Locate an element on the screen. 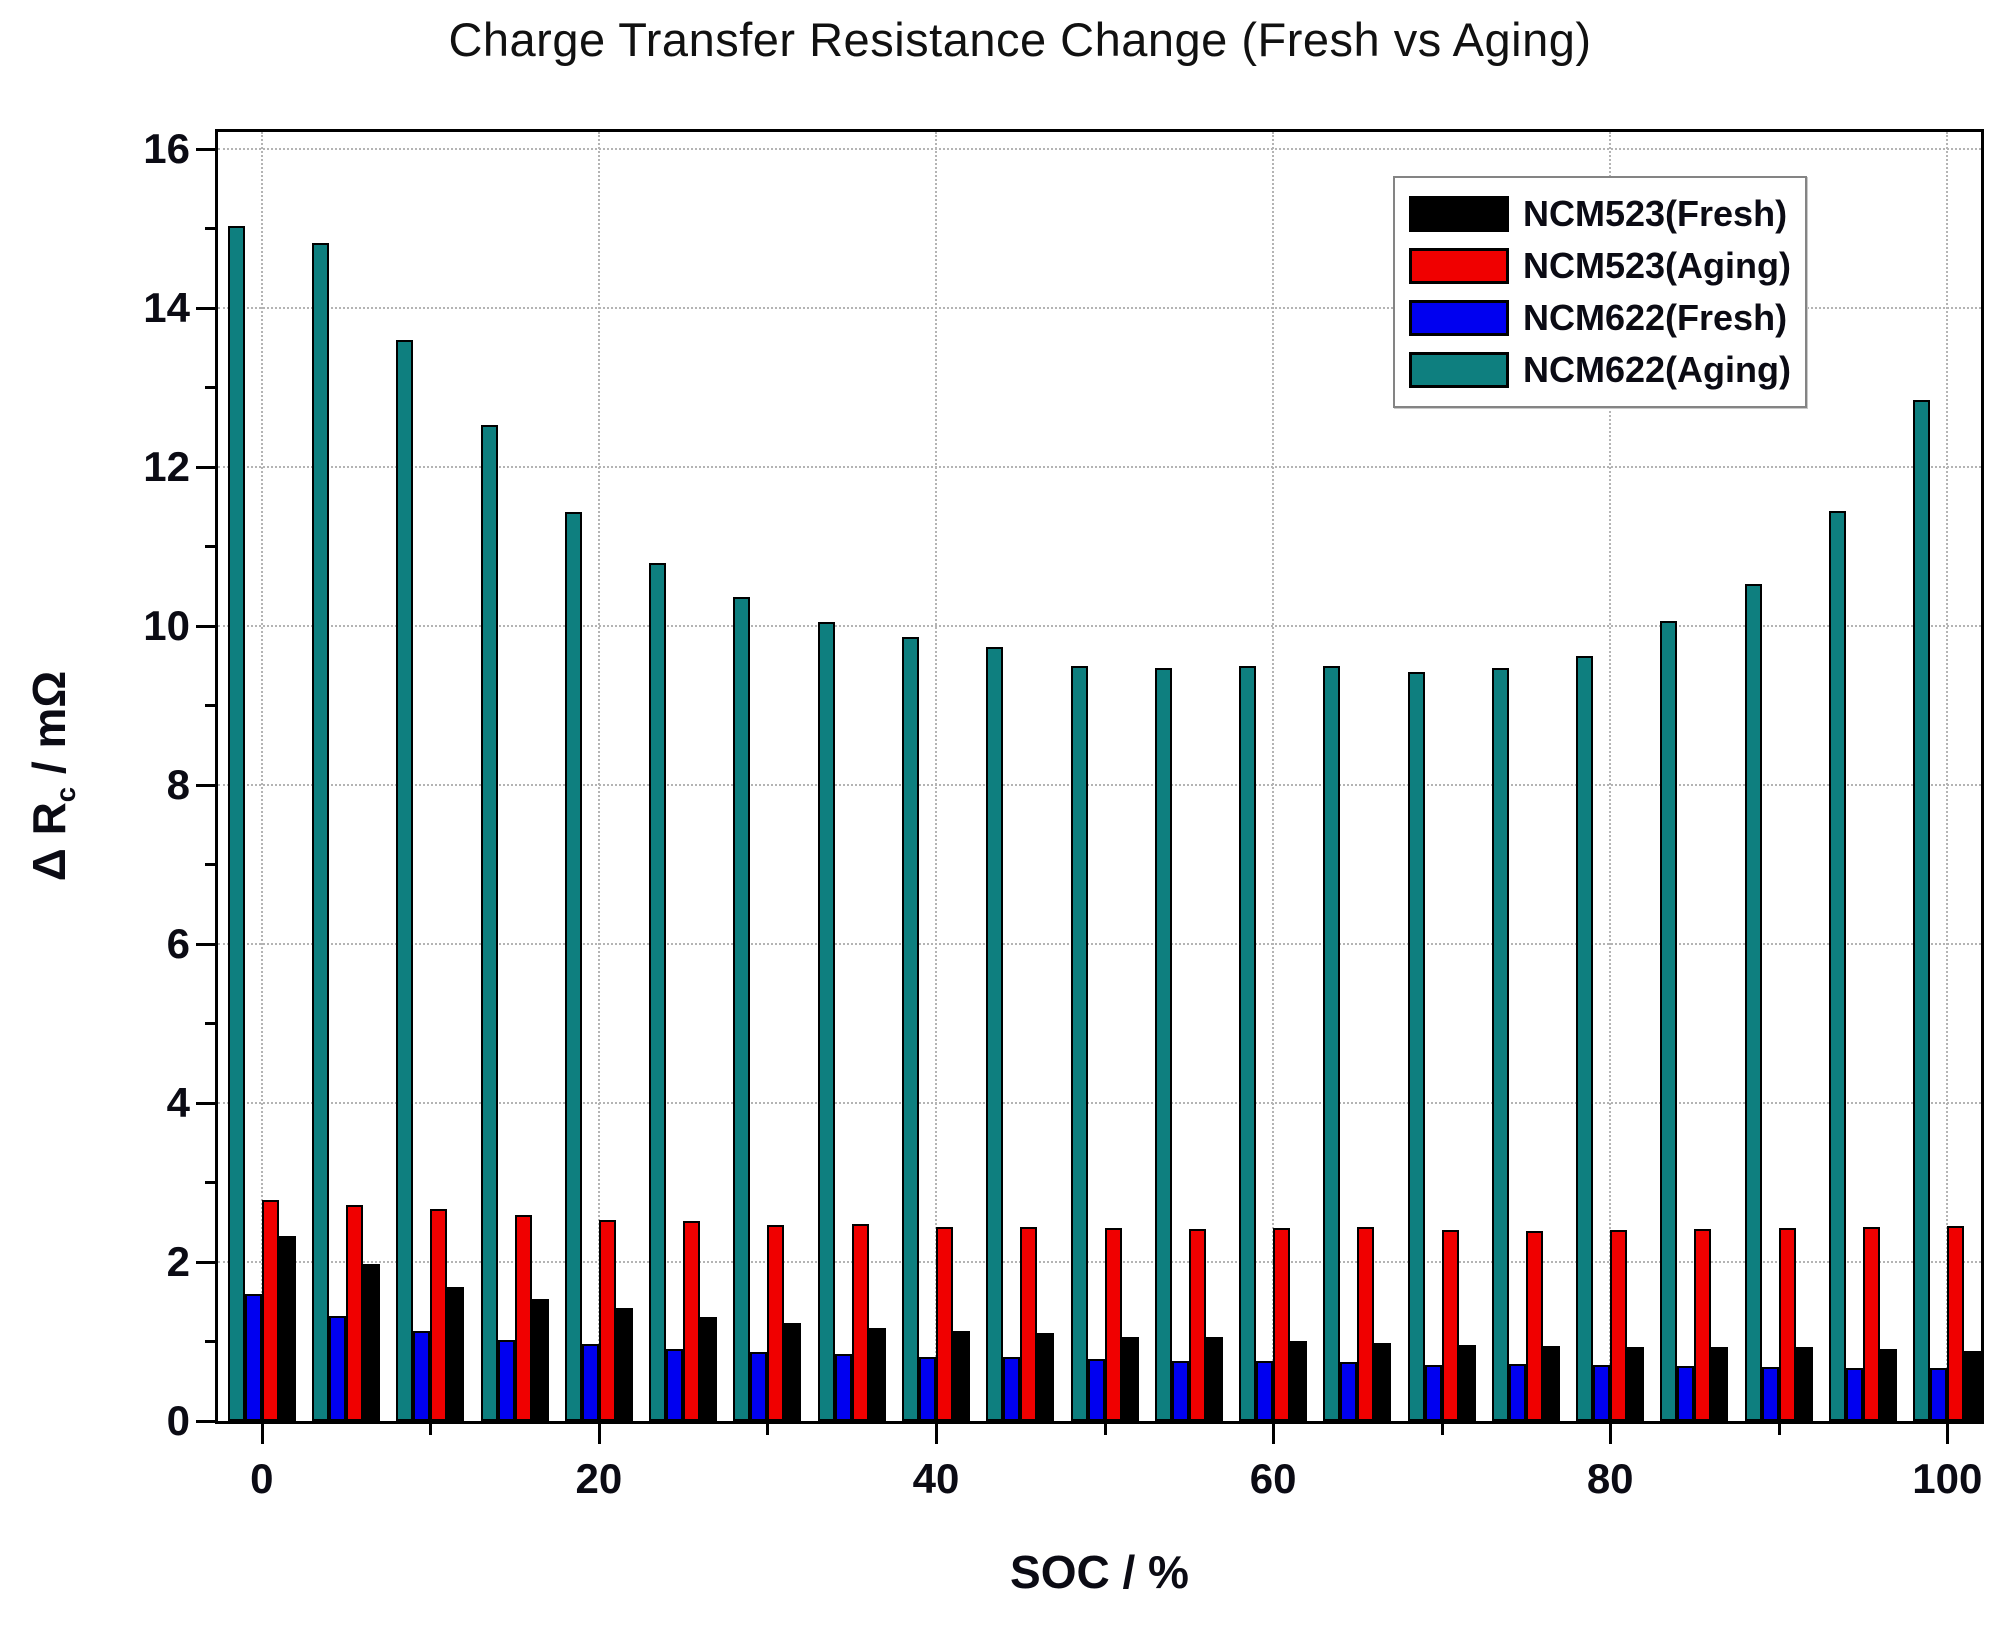 The image size is (2000, 1631). y-tick-label: 16 is located at coordinates (166, 148).